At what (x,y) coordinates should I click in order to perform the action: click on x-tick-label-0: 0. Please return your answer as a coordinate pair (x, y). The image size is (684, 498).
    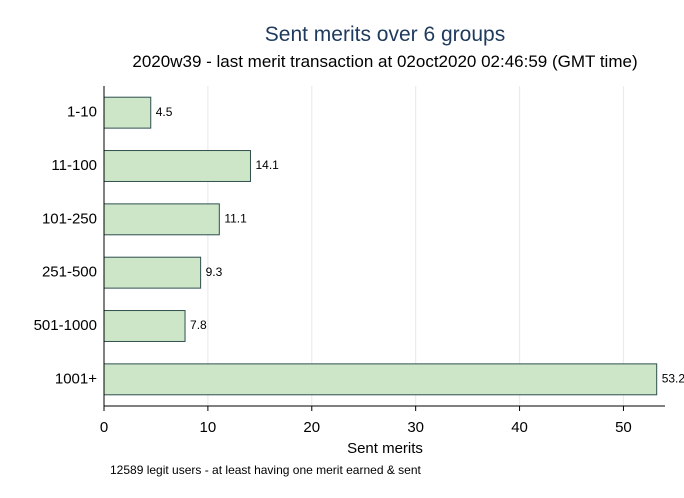
    Looking at the image, I should click on (104, 427).